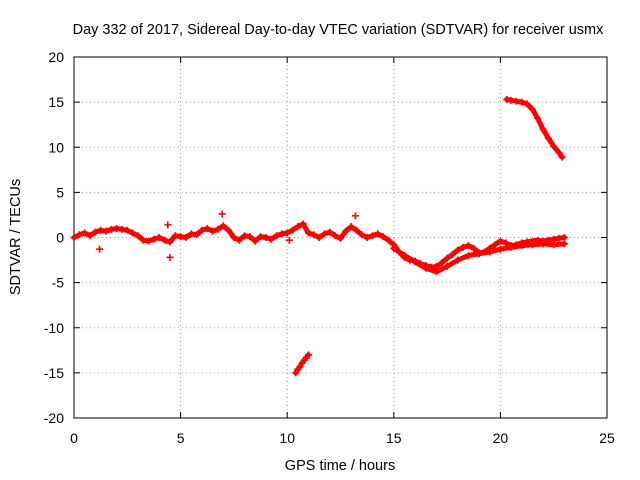  What do you see at coordinates (56, 57) in the screenshot?
I see `y-tick-label: 20` at bounding box center [56, 57].